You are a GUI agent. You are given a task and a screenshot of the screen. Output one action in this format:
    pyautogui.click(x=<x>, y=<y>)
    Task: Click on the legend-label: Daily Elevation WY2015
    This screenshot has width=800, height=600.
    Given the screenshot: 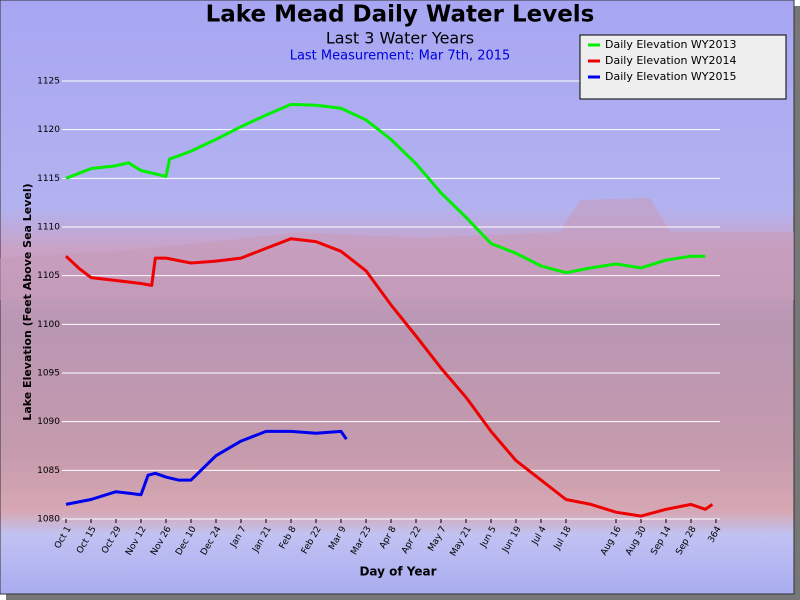 What is the action you would take?
    pyautogui.click(x=671, y=76)
    